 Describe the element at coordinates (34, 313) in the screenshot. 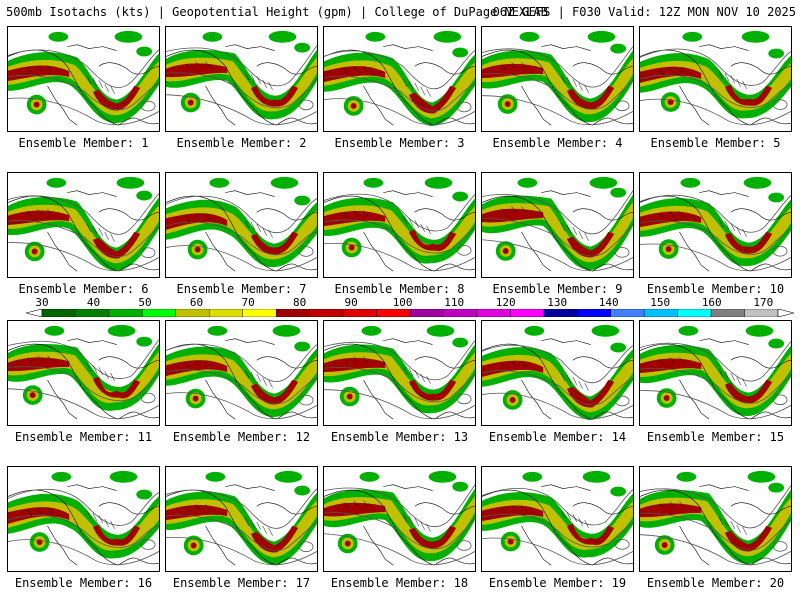

I see `colorbar-left-arrow` at that location.